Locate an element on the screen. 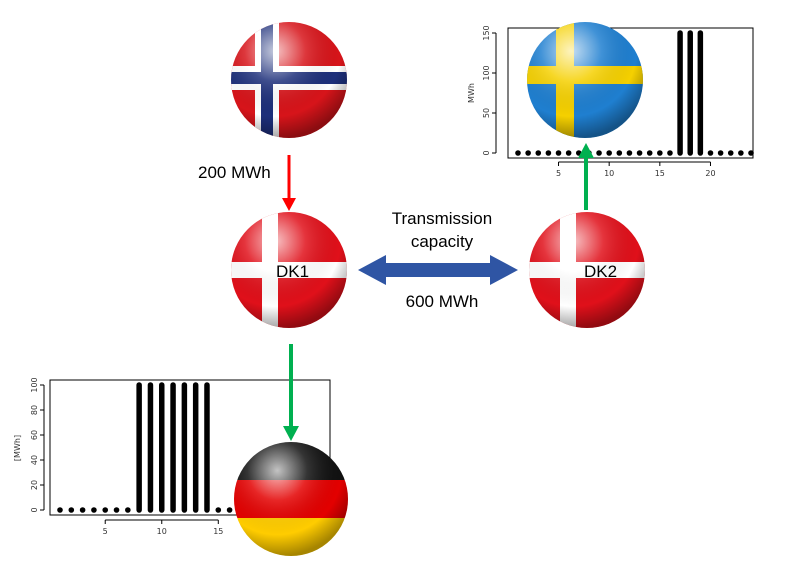 This screenshot has width=798, height=573. x-tick-label: 20 is located at coordinates (710, 173).